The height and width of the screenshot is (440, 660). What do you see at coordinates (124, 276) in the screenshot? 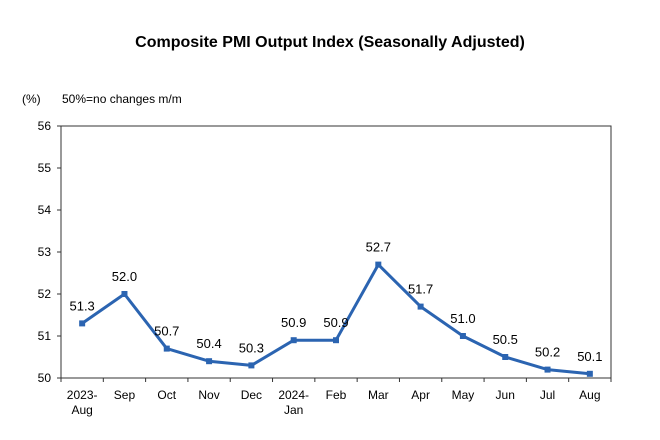
I see `data-label: 52.0` at bounding box center [124, 276].